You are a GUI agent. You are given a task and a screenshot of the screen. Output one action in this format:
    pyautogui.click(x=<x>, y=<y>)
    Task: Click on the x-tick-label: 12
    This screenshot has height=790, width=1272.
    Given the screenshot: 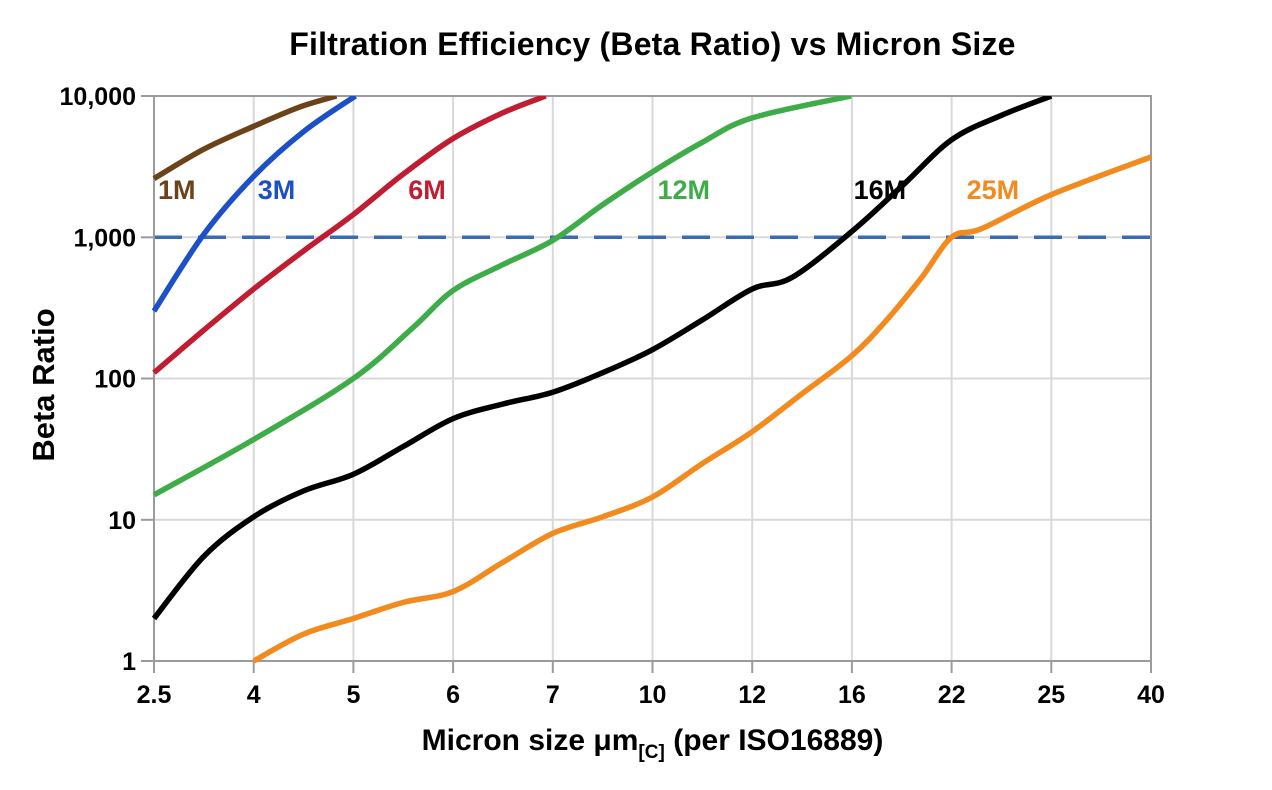 What is the action you would take?
    pyautogui.click(x=752, y=695)
    